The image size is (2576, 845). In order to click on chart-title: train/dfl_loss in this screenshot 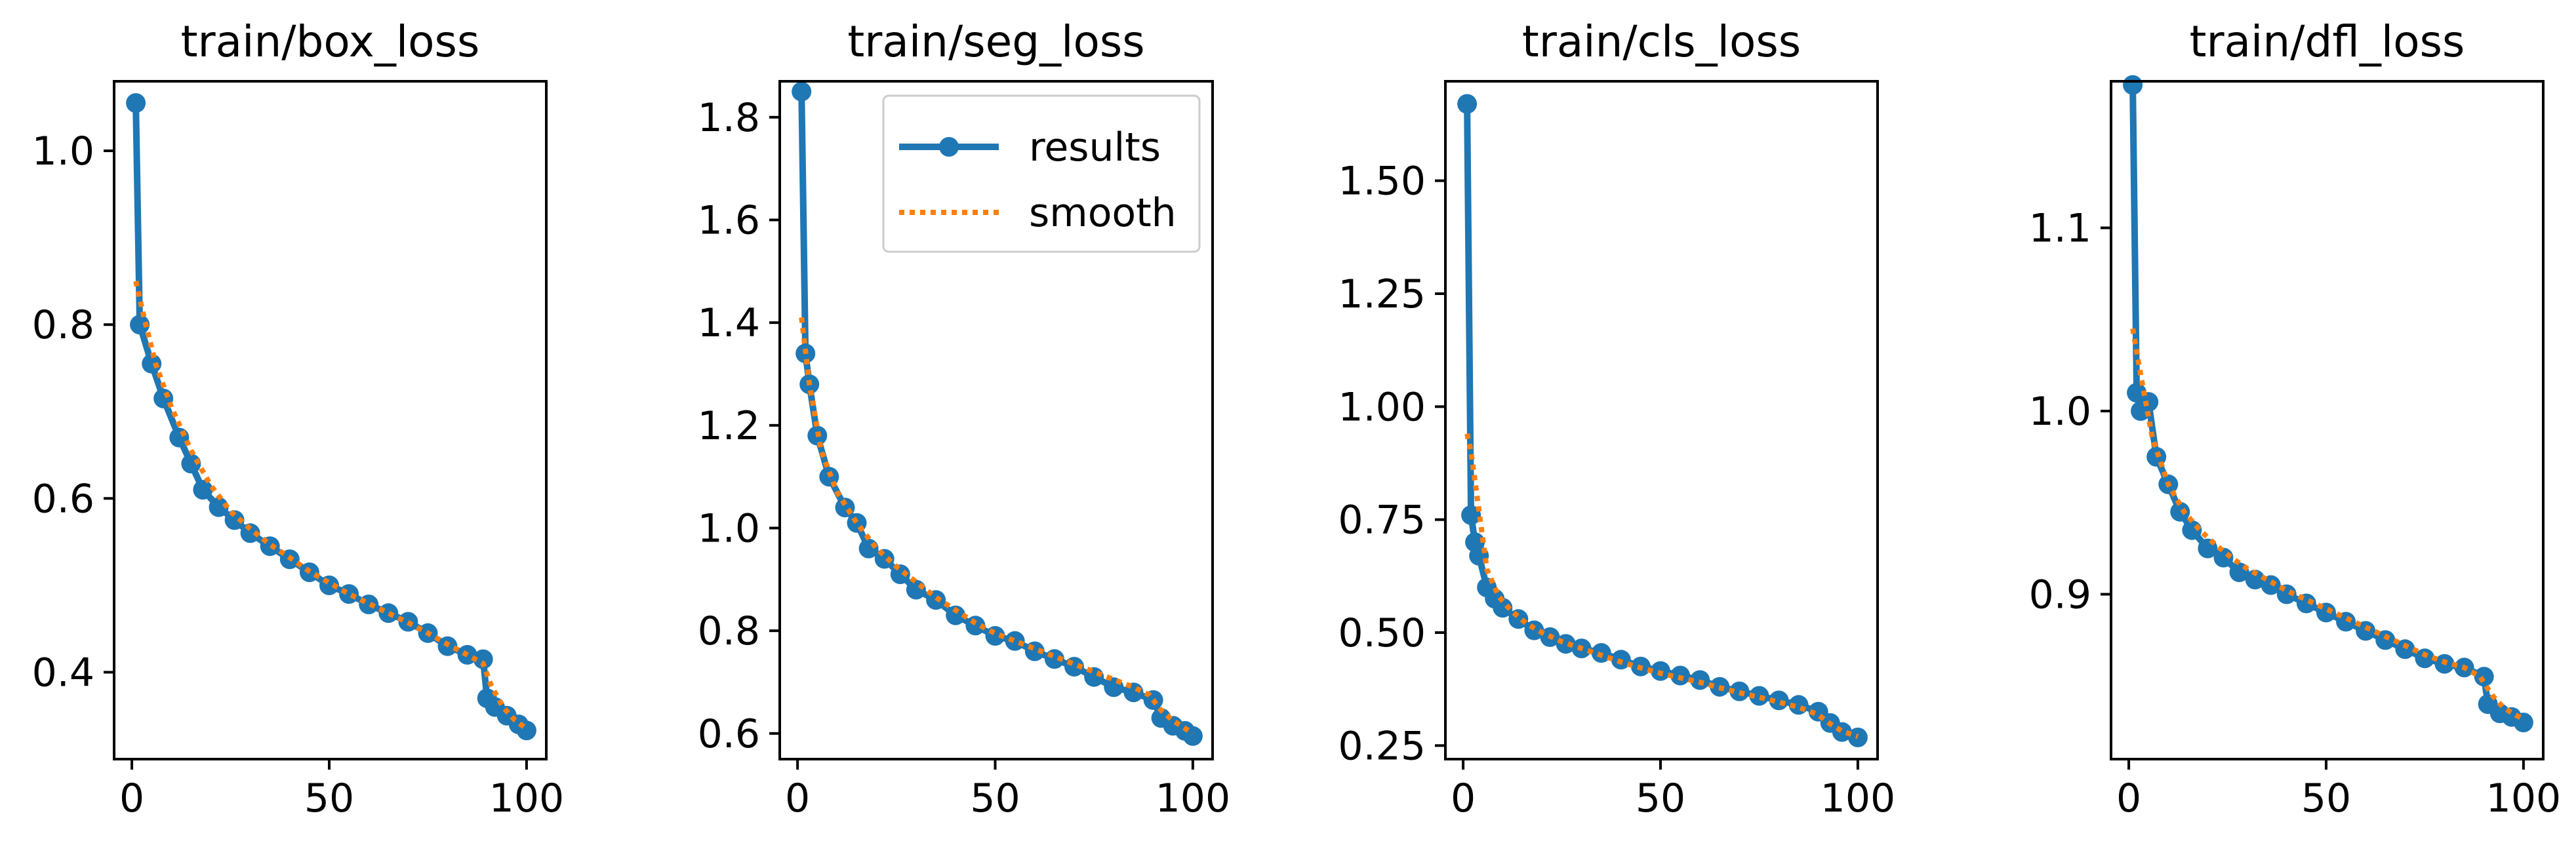, I will do `click(2327, 42)`.